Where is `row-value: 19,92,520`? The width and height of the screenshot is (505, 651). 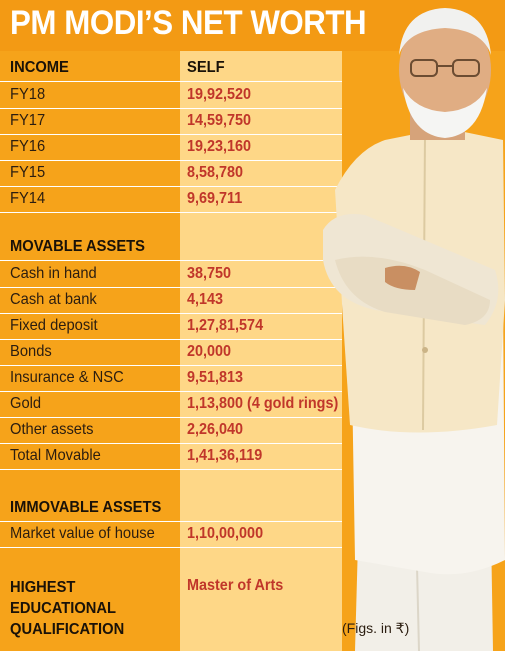
row-value: 19,92,520 is located at coordinates (219, 94).